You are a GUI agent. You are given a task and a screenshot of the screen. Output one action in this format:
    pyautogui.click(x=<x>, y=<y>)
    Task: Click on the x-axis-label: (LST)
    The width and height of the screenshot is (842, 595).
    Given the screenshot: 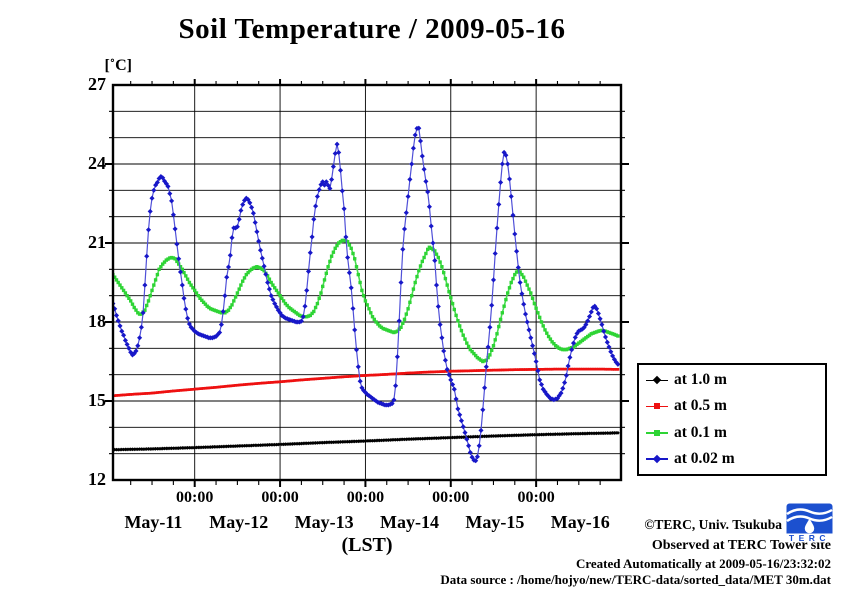 What is the action you would take?
    pyautogui.click(x=367, y=545)
    